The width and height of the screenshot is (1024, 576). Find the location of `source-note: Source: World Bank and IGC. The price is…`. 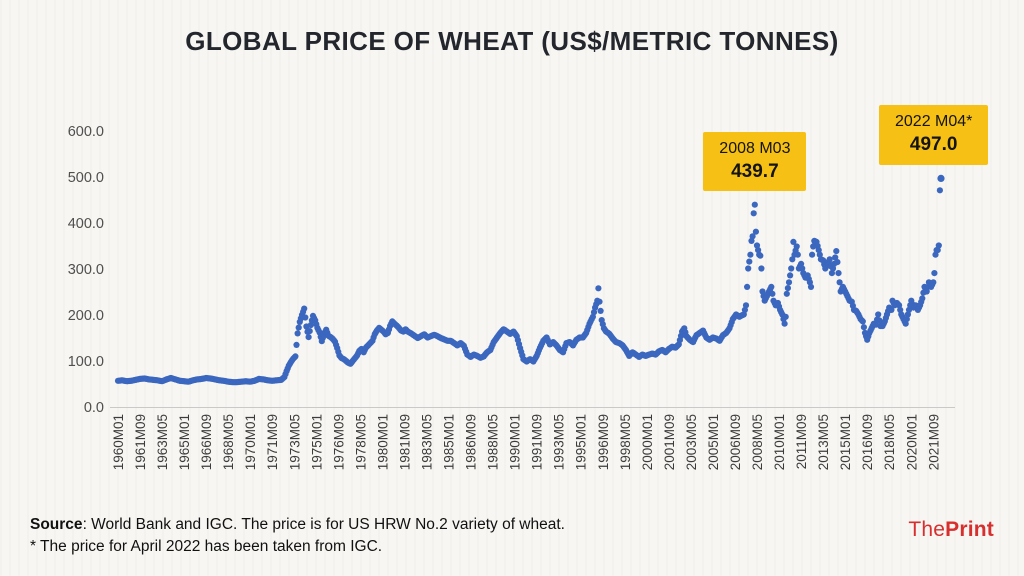

source-note: Source: World Bank and IGC. The price is… is located at coordinates (512, 525).